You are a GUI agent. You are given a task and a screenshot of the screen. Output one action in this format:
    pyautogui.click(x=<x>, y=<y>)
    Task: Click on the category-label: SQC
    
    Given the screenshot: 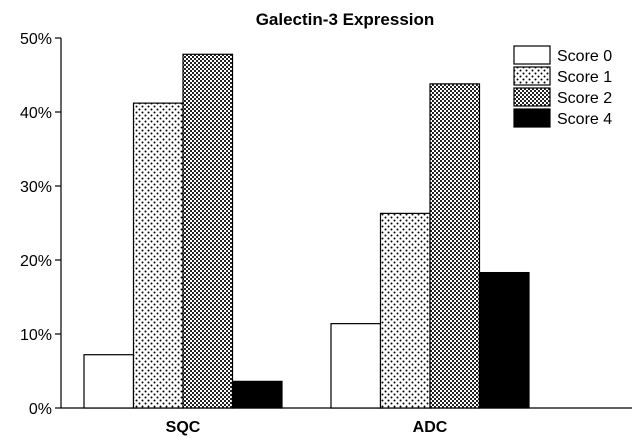 What is the action you would take?
    pyautogui.click(x=183, y=427)
    